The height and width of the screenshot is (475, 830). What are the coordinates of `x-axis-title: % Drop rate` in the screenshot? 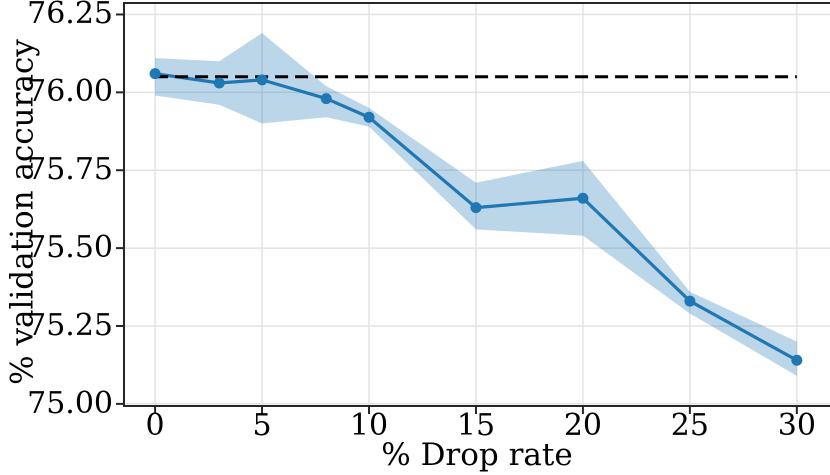 It's located at (477, 455).